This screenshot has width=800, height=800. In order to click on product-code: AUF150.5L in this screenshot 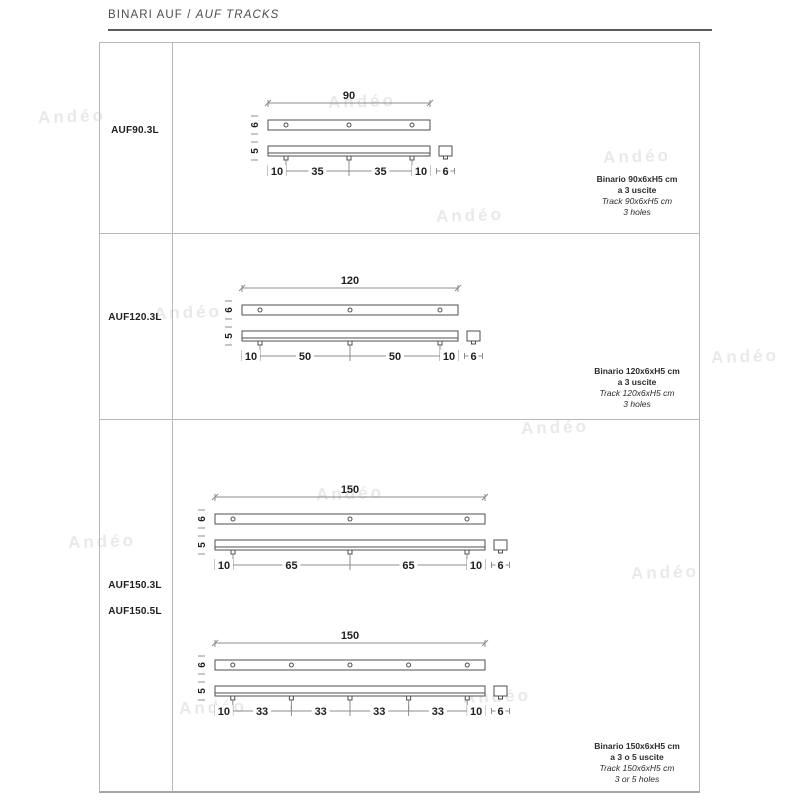, I will do `click(135, 611)`.